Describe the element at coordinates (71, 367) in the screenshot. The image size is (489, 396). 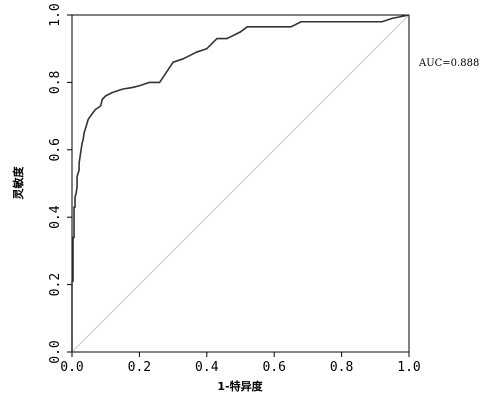
I see `x-tick-label: 0.0` at that location.